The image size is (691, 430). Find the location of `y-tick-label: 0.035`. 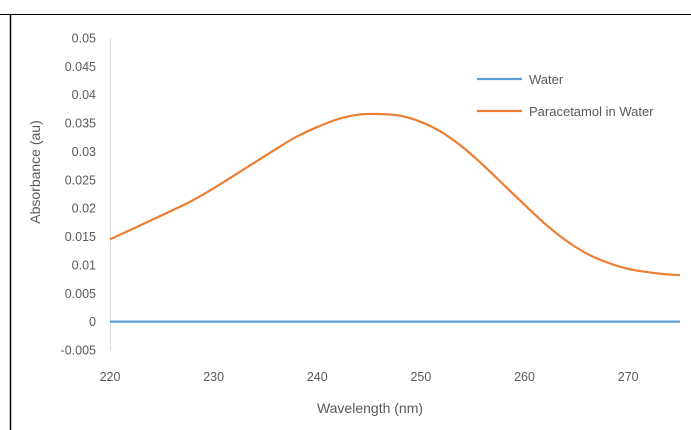

y-tick-label: 0.035 is located at coordinates (80, 124).